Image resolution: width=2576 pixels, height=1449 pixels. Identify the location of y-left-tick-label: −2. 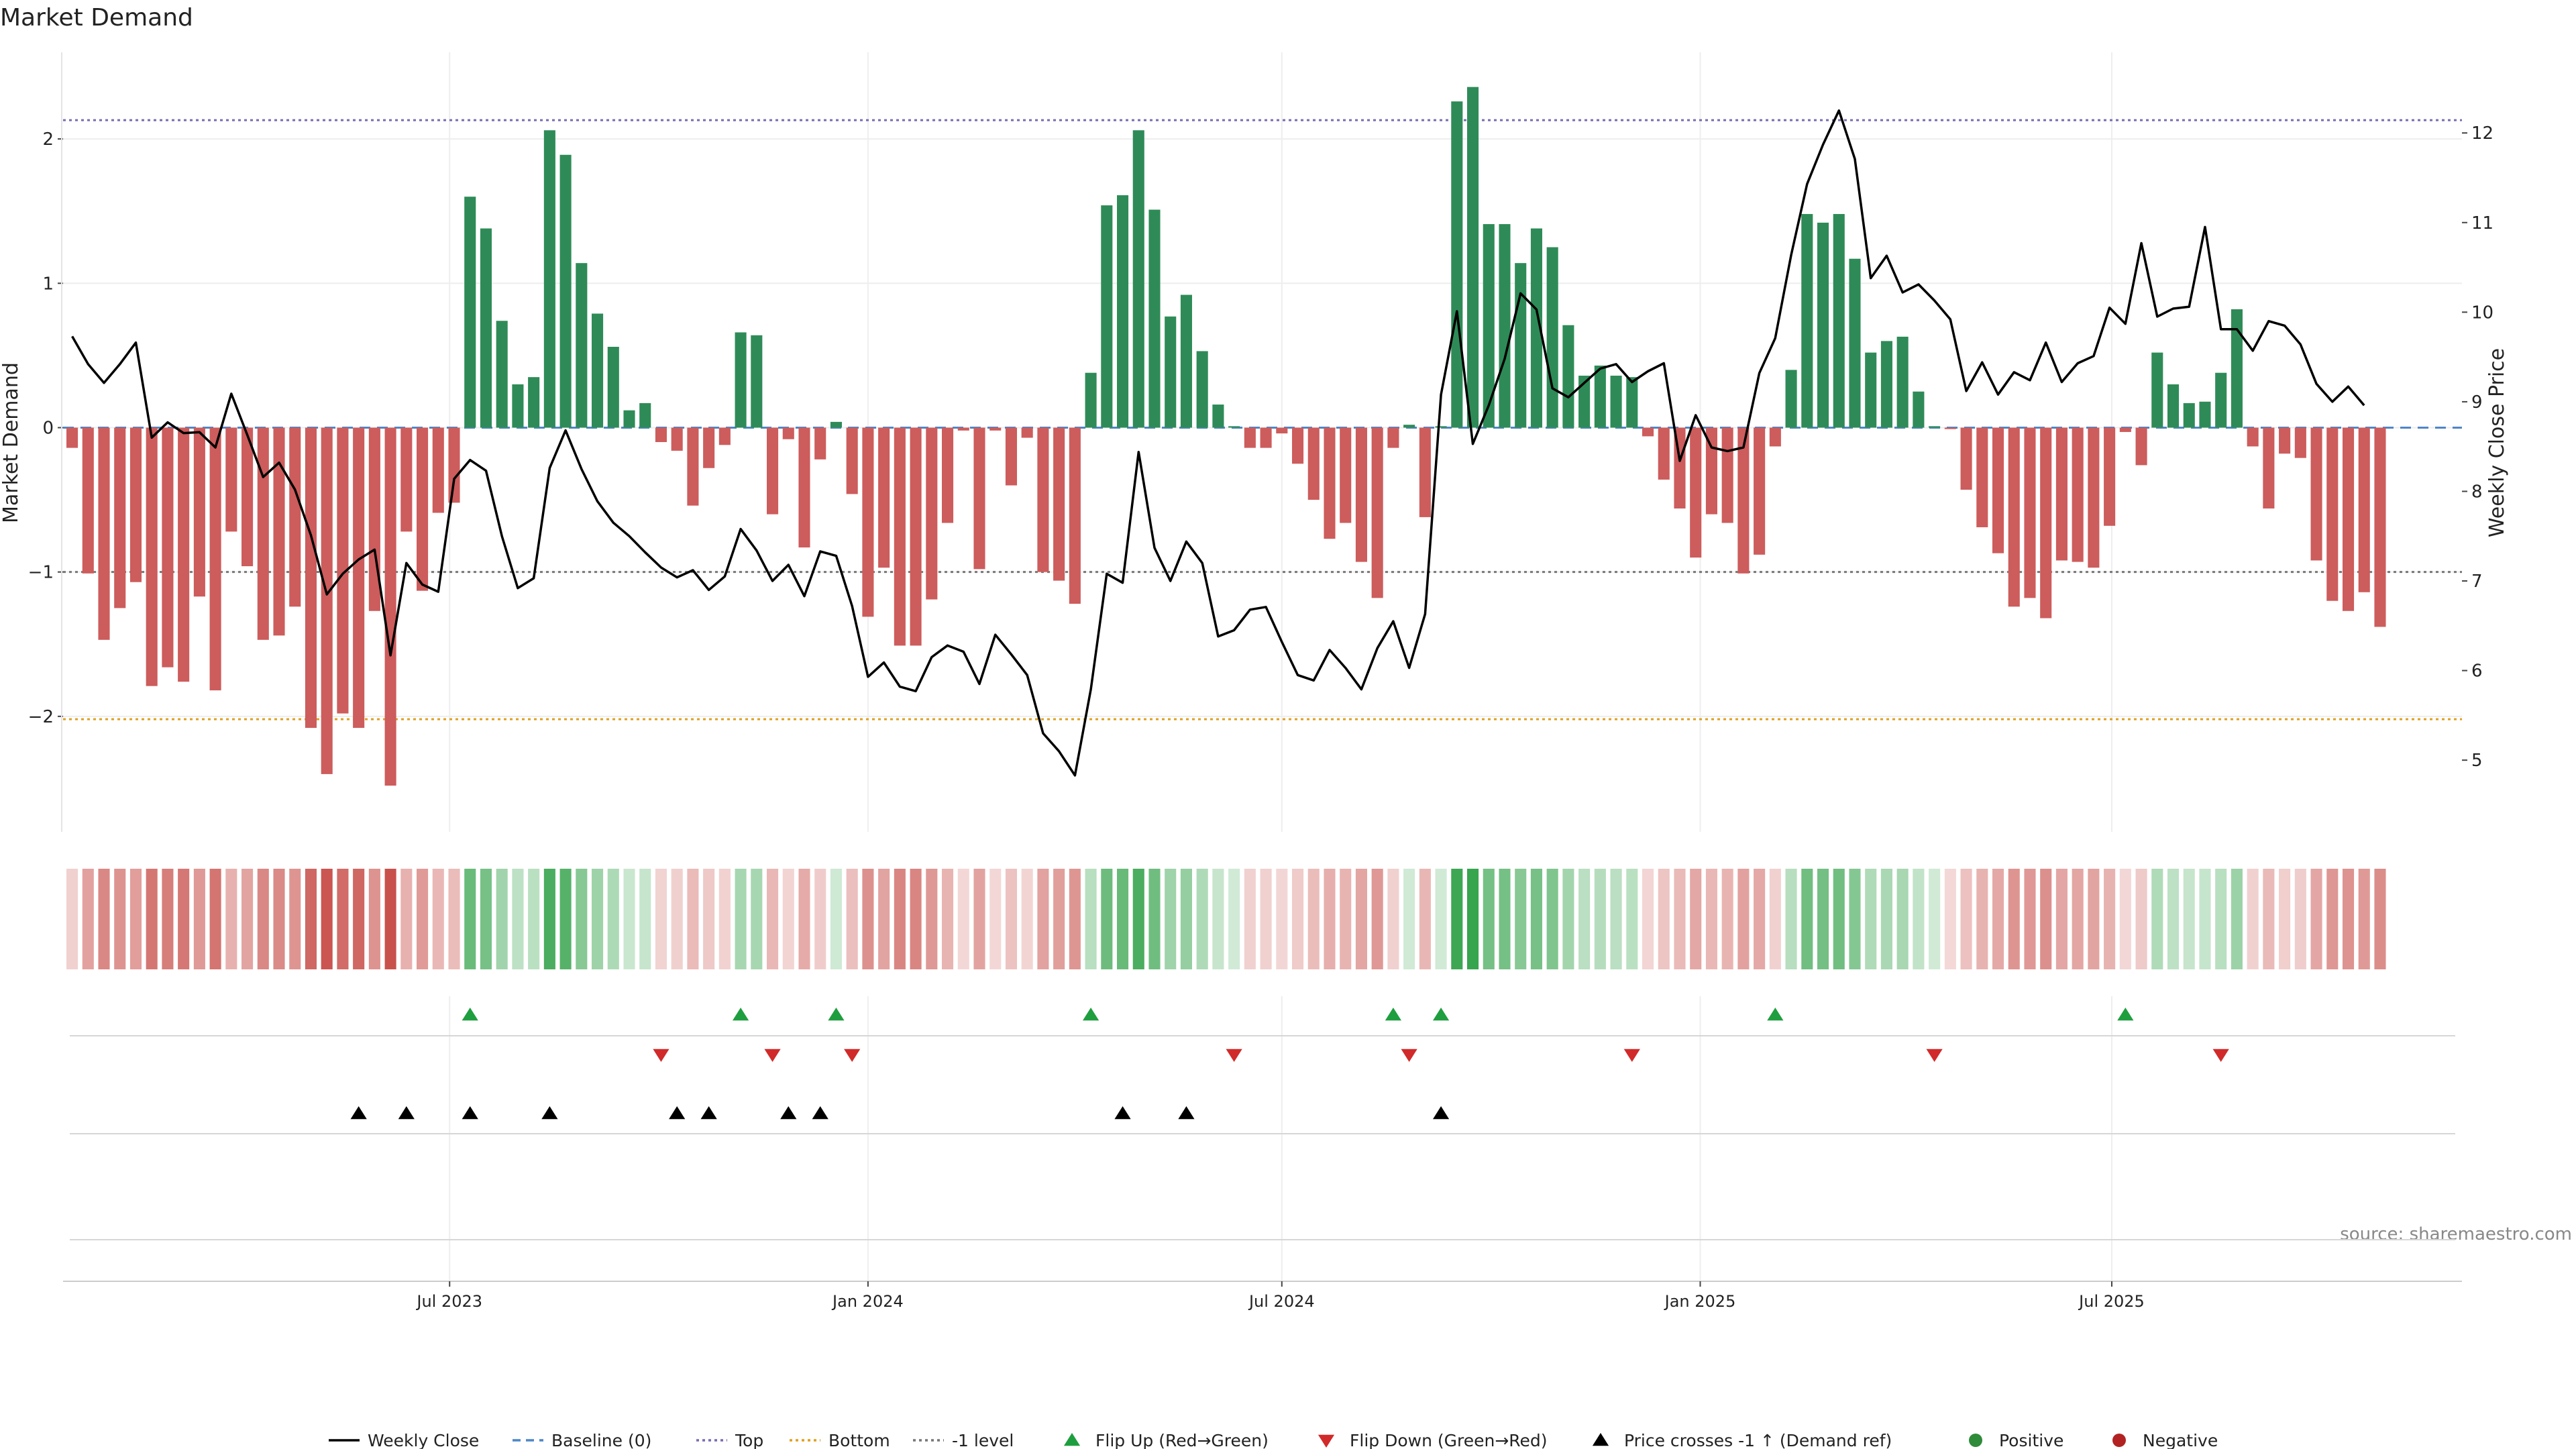
(41, 717).